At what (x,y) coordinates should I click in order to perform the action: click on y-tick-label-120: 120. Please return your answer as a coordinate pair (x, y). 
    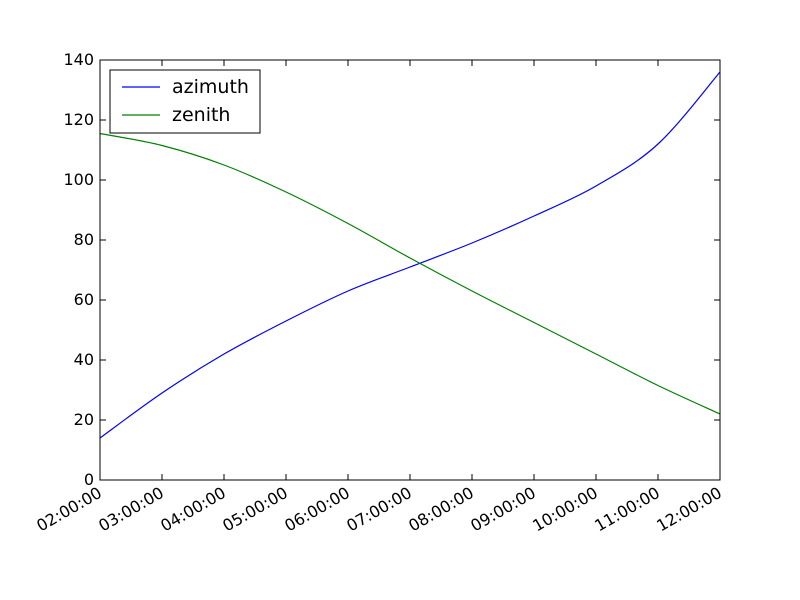
    Looking at the image, I should click on (78, 119).